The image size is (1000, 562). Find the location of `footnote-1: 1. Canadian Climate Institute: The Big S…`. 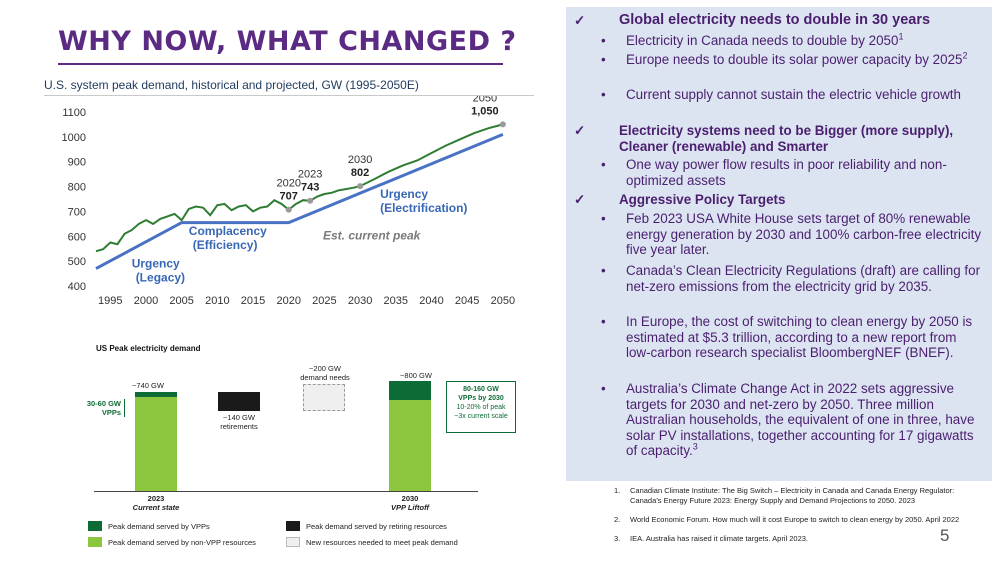

footnote-1: 1. Canadian Climate Institute: The Big S… is located at coordinates (784, 501).